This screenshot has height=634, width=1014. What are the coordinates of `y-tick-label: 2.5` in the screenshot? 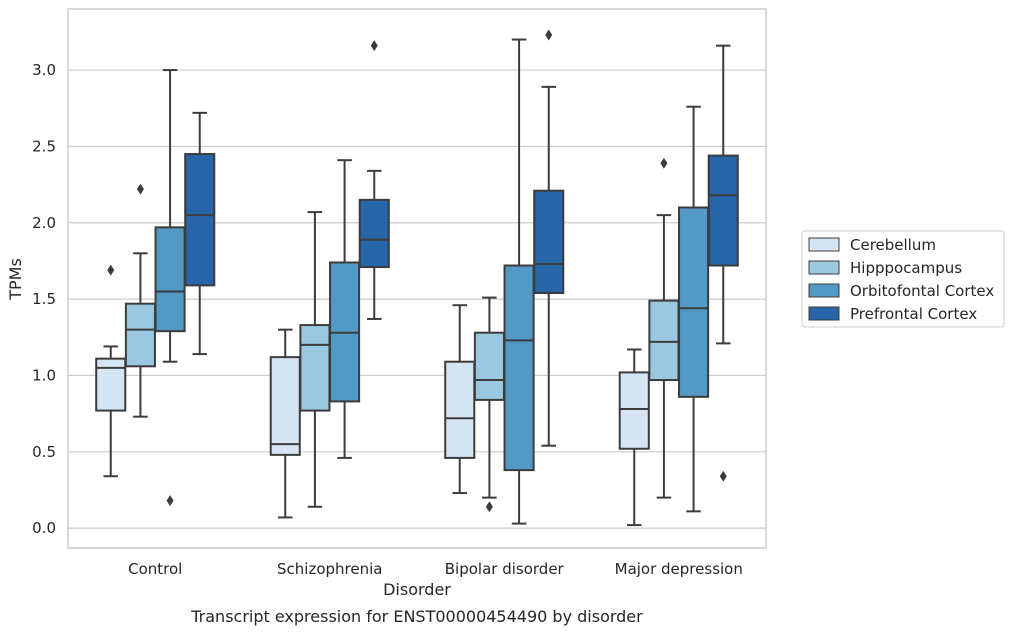 It's located at (44, 146).